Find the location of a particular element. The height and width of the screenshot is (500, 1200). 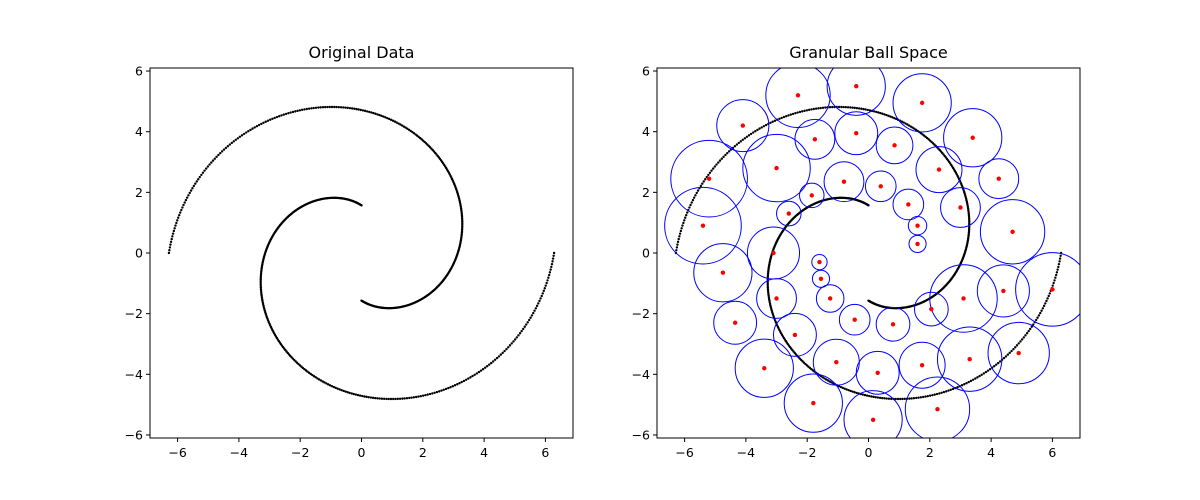

x-tick-label: 0 is located at coordinates (362, 452).